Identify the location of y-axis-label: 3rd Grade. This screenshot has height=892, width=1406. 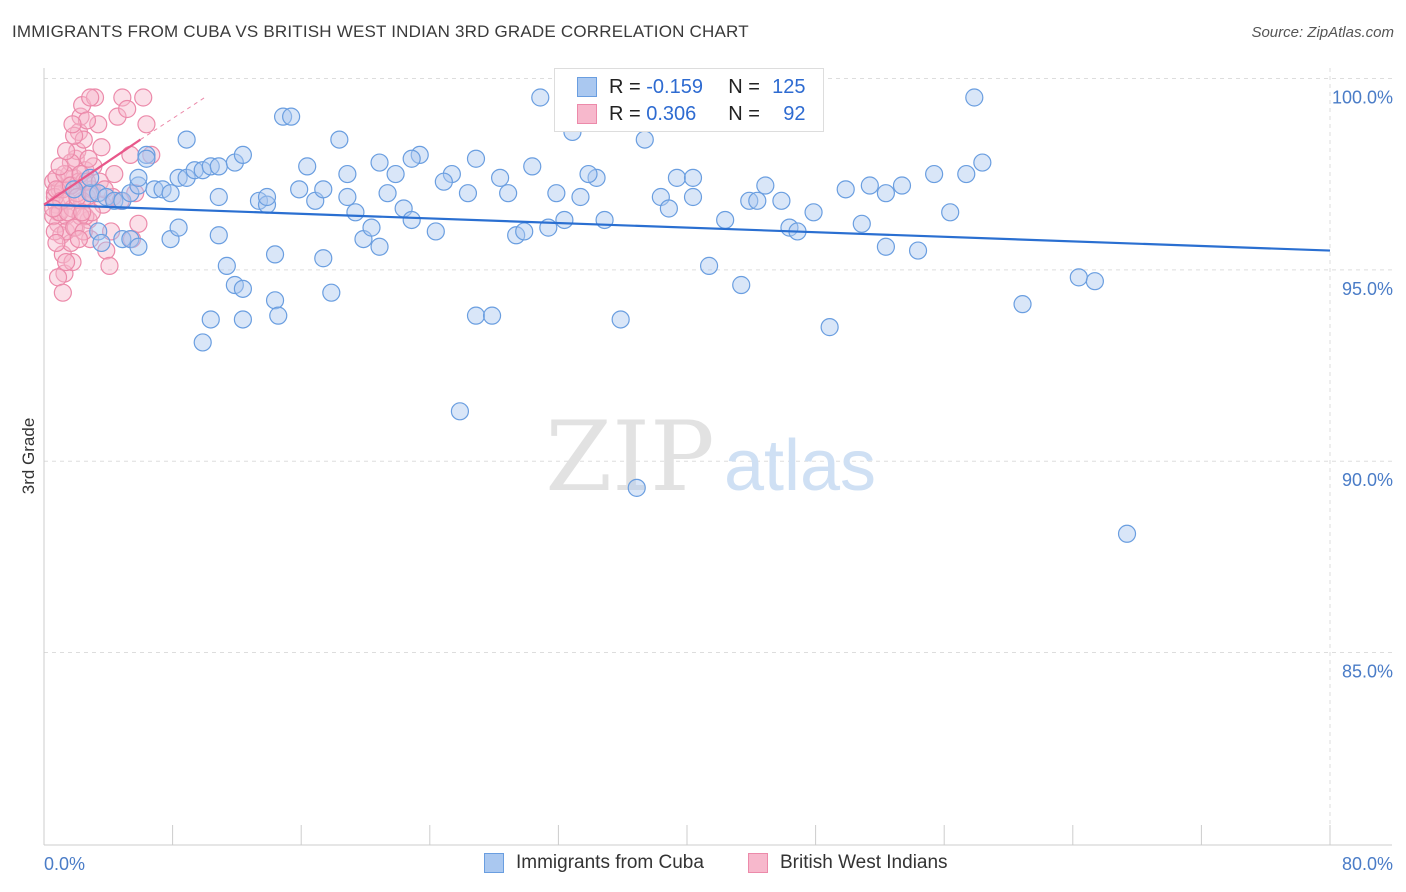
(28, 456).